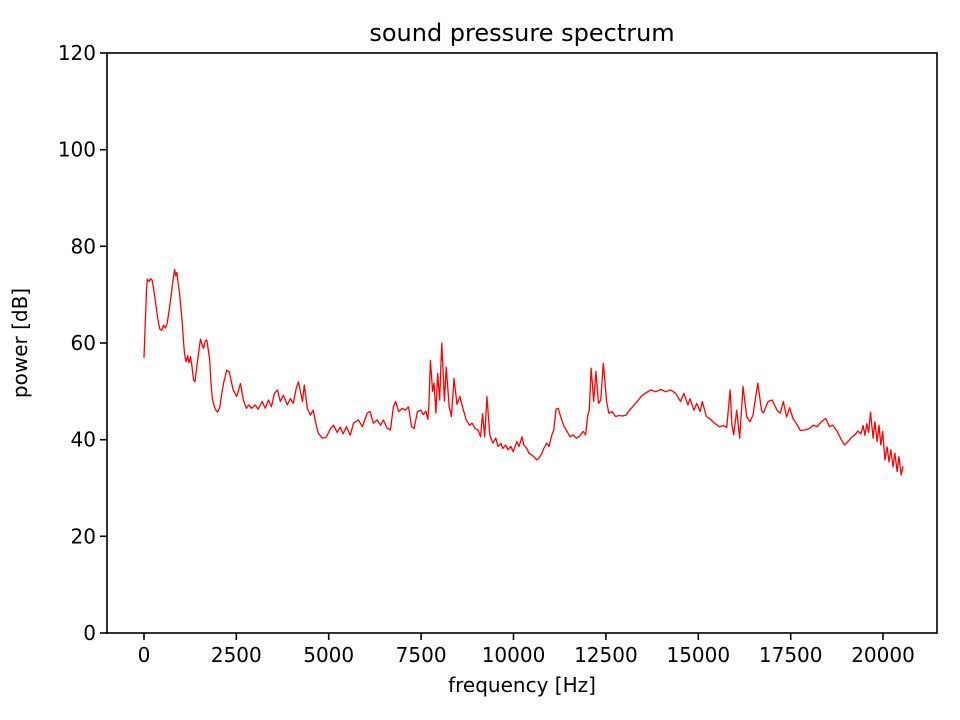 The width and height of the screenshot is (960, 720). What do you see at coordinates (77, 150) in the screenshot?
I see `y-tick-label: 100` at bounding box center [77, 150].